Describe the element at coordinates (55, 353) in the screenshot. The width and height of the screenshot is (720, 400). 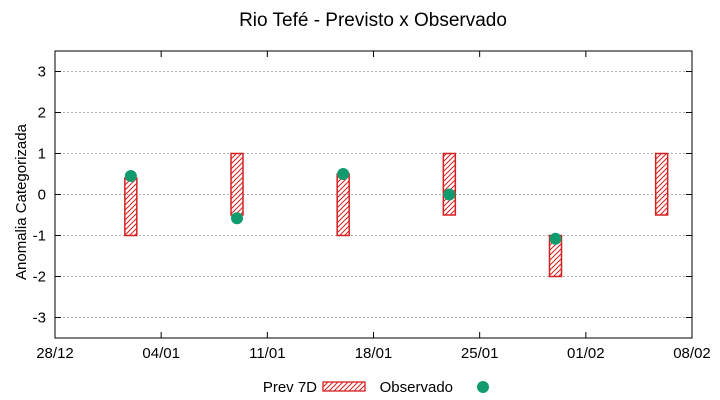
I see `x-tick-label: 28/12` at that location.